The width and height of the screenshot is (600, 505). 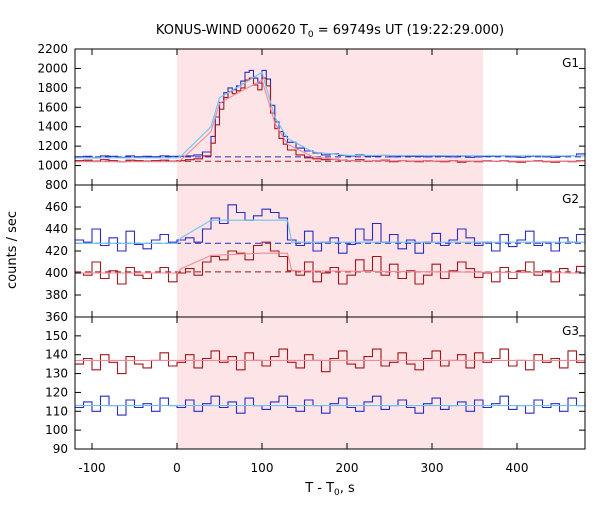 I want to click on panel-label-g2: G2, so click(x=570, y=199).